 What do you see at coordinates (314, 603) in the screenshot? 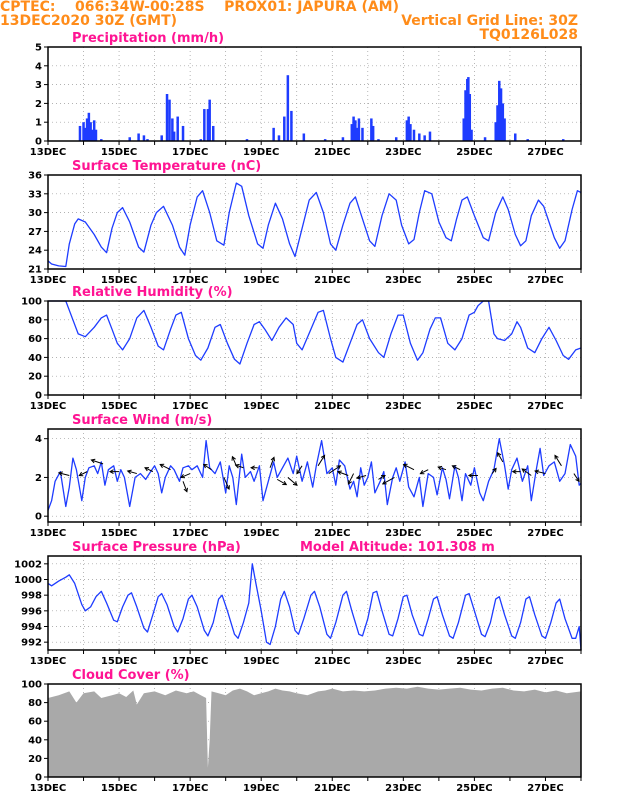
I see `pressure-frame` at bounding box center [314, 603].